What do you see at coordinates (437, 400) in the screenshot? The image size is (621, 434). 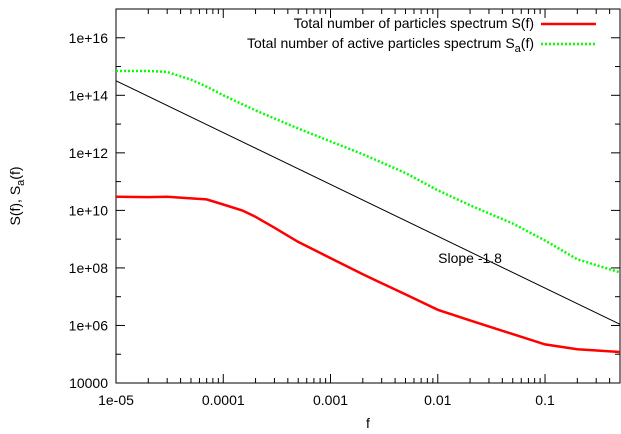 I see `x-tick-label: 0.01` at bounding box center [437, 400].